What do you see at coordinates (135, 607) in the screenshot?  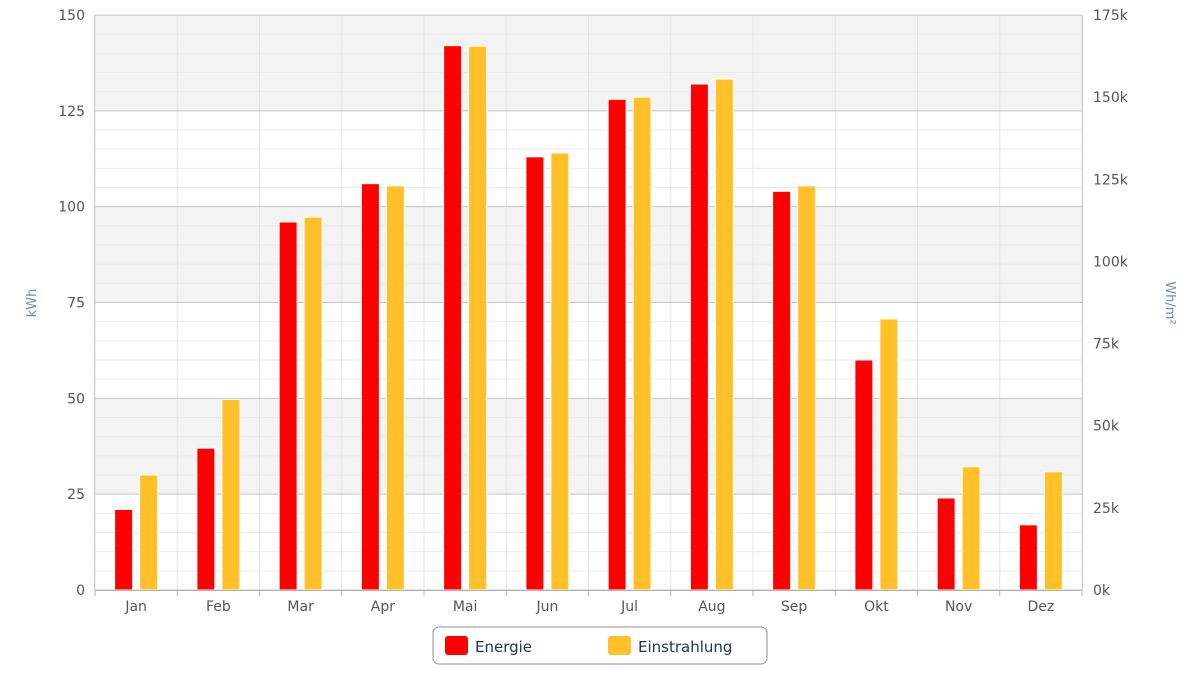 I see `x-tick-label: Jan` at bounding box center [135, 607].